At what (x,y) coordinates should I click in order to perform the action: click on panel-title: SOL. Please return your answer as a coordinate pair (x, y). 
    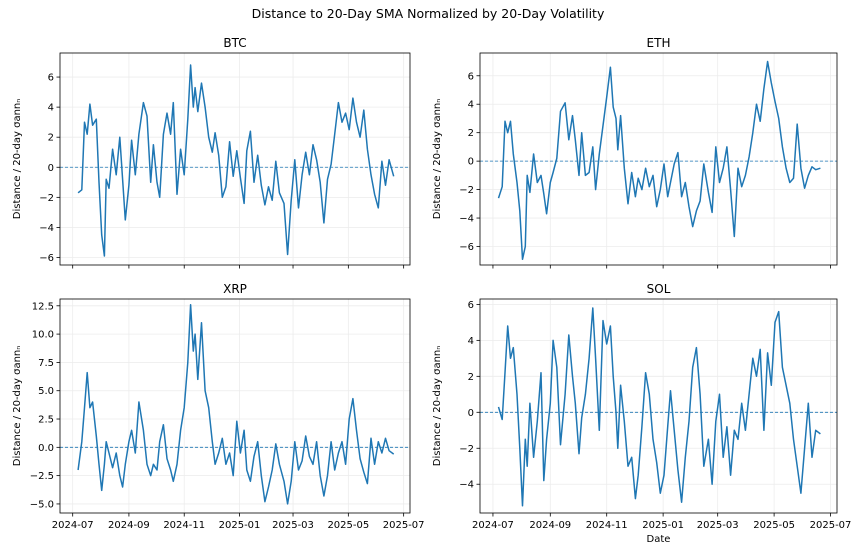
    Looking at the image, I should click on (659, 289).